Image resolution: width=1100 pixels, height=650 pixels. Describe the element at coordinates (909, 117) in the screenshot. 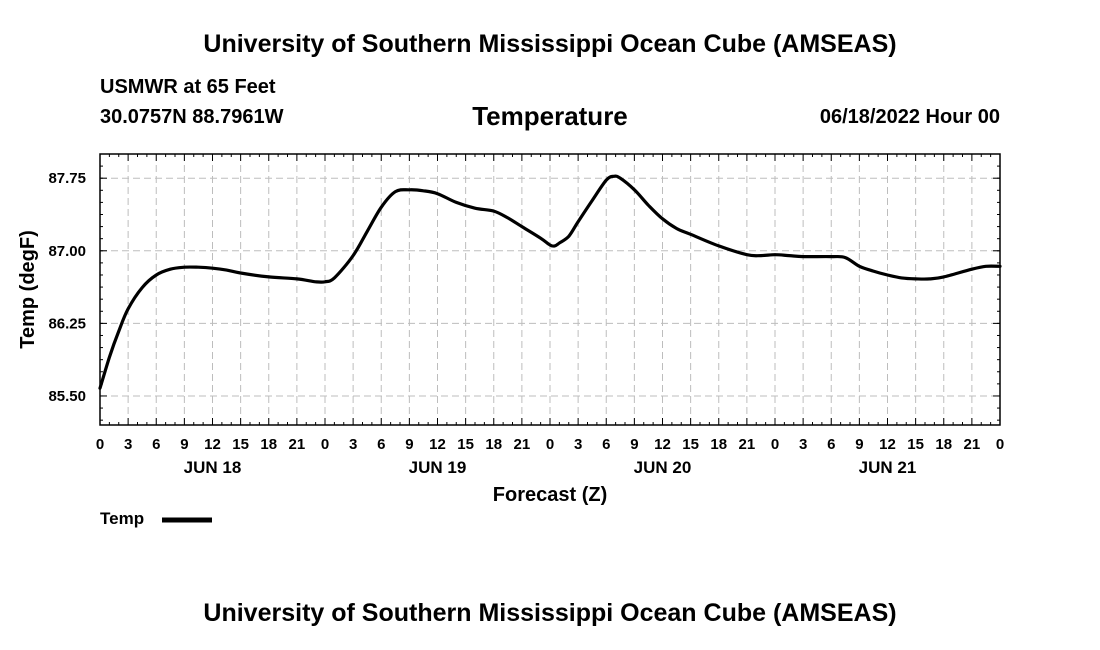

I see `forecast-datetime: 06/18/2022 Hour 00` at that location.